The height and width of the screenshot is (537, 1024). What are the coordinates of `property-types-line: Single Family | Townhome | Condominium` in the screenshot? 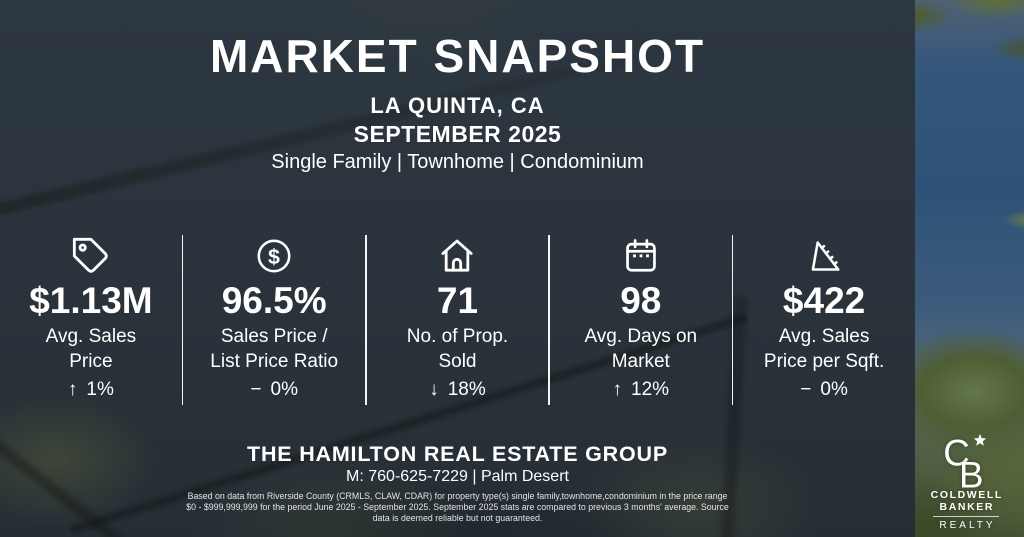 It's located at (457, 162).